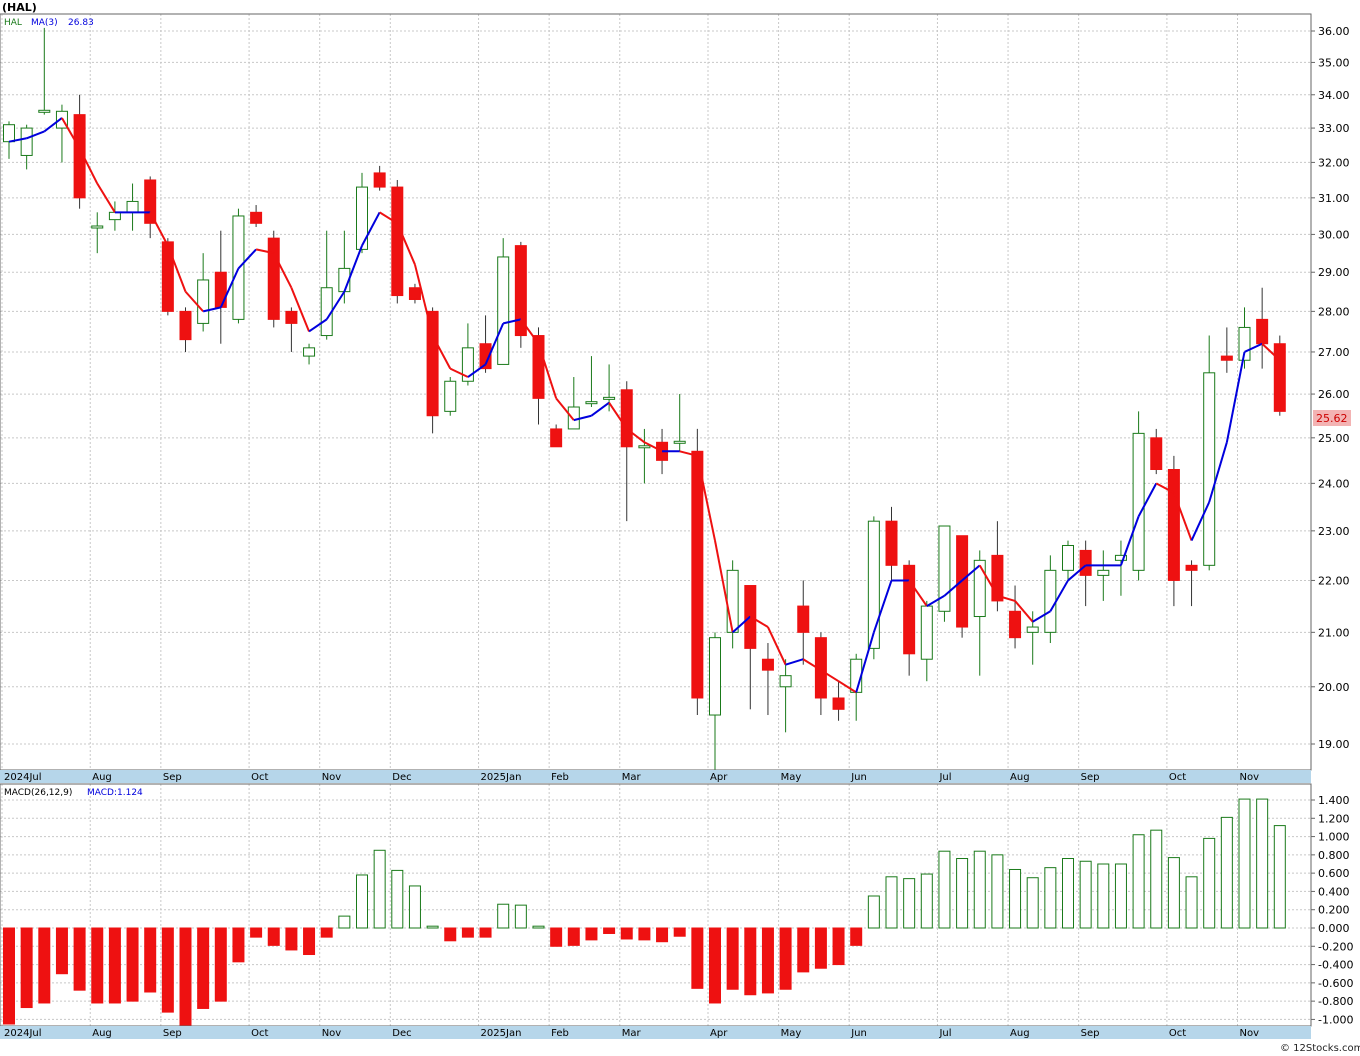 Image resolution: width=1360 pixels, height=1056 pixels. What do you see at coordinates (1334, 580) in the screenshot?
I see `price-y-tick-label: 22.00` at bounding box center [1334, 580].